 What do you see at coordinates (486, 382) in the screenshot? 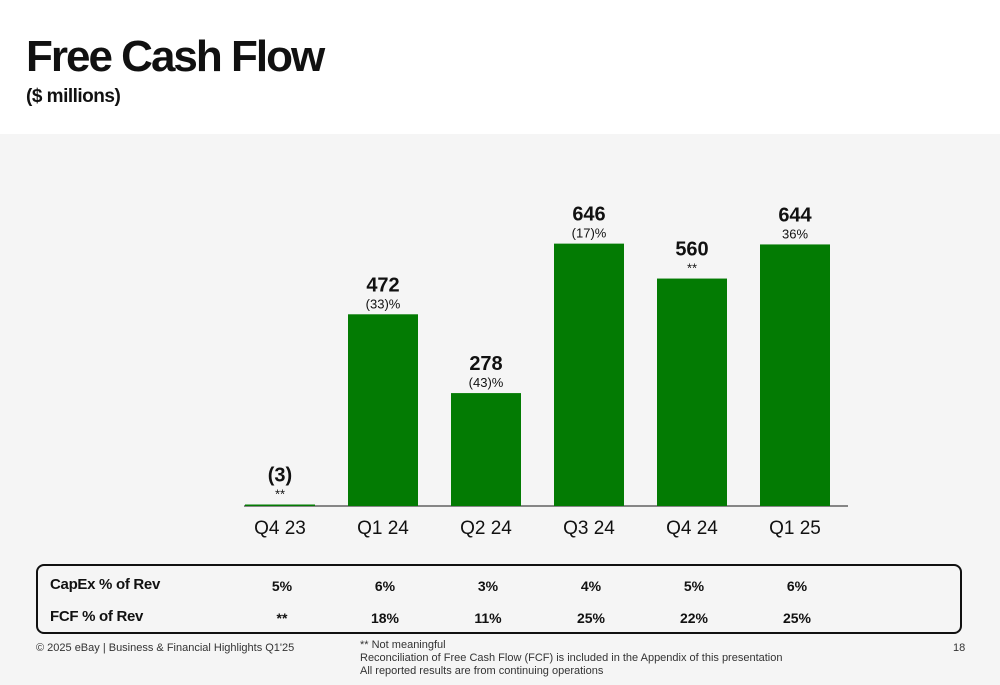
I see `growth-label: (43)%` at bounding box center [486, 382].